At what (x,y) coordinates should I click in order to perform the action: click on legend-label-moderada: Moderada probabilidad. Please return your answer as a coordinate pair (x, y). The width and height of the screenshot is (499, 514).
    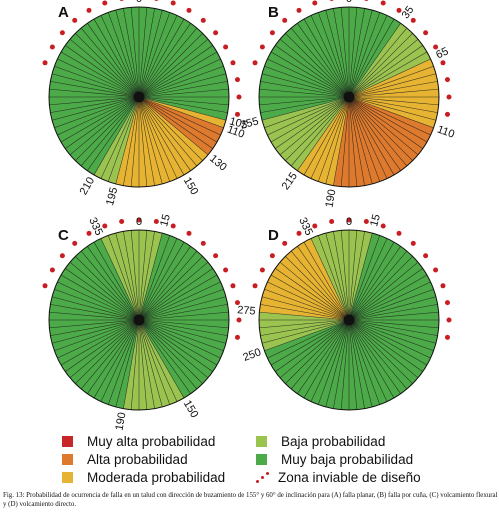
    Looking at the image, I should click on (156, 477).